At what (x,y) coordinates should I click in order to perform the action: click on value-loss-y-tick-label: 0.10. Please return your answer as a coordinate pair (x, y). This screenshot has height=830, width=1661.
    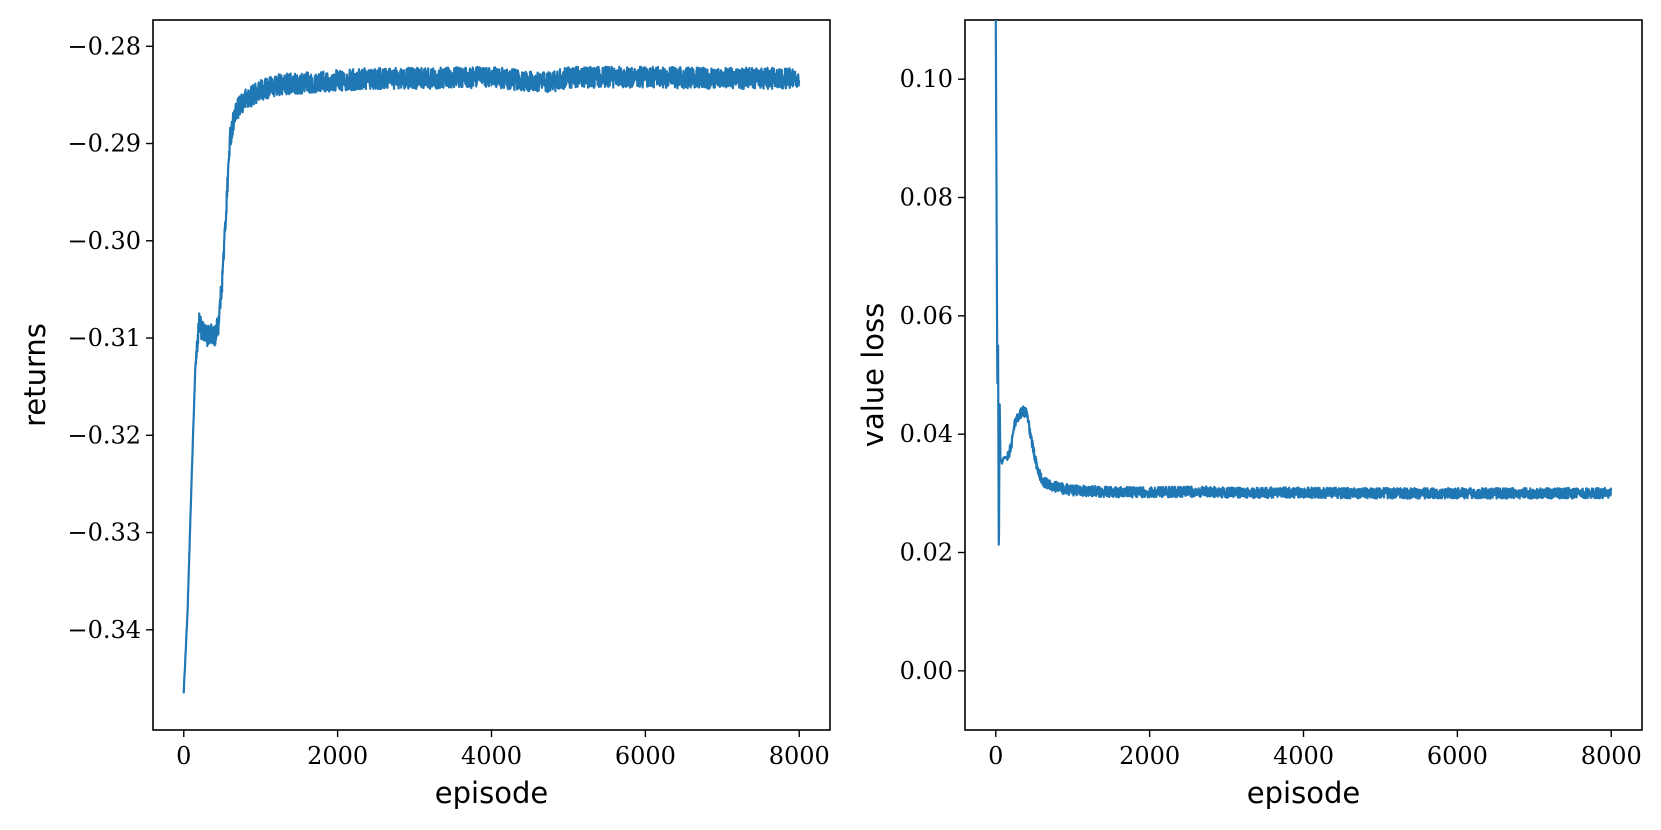
    Looking at the image, I should click on (926, 79).